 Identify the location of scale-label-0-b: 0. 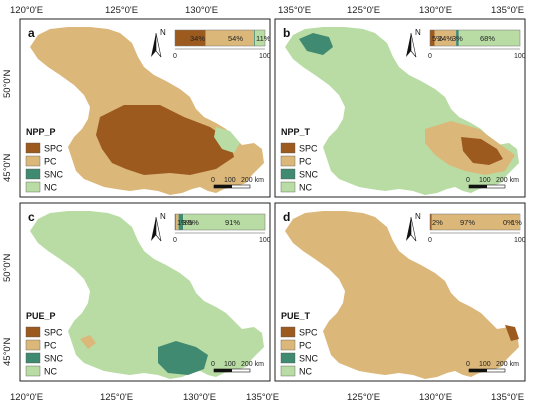
(468, 180).